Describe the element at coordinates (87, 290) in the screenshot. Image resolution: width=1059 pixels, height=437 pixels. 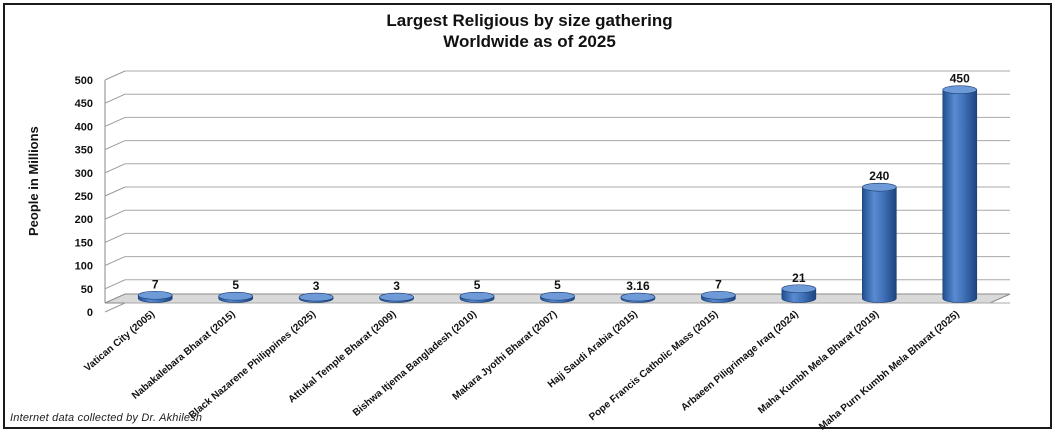
I see `y-tick-label: 50` at that location.